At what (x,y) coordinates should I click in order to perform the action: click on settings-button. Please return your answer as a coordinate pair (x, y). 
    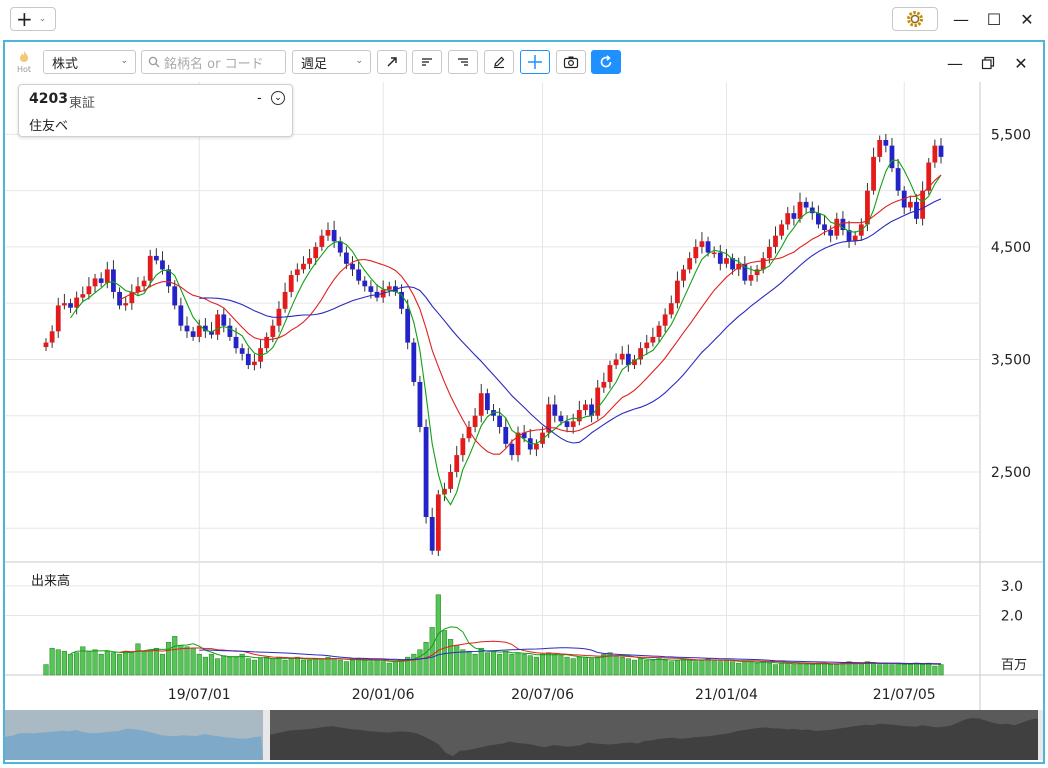
    Looking at the image, I should click on (915, 19).